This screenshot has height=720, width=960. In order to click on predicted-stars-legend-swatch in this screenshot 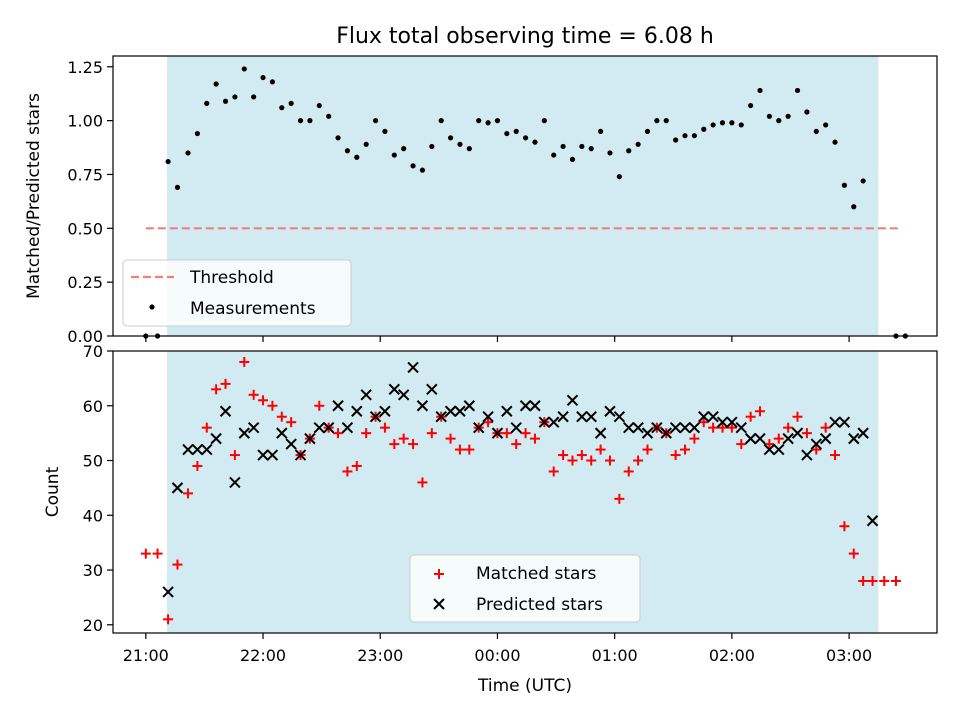, I will do `click(439, 604)`.